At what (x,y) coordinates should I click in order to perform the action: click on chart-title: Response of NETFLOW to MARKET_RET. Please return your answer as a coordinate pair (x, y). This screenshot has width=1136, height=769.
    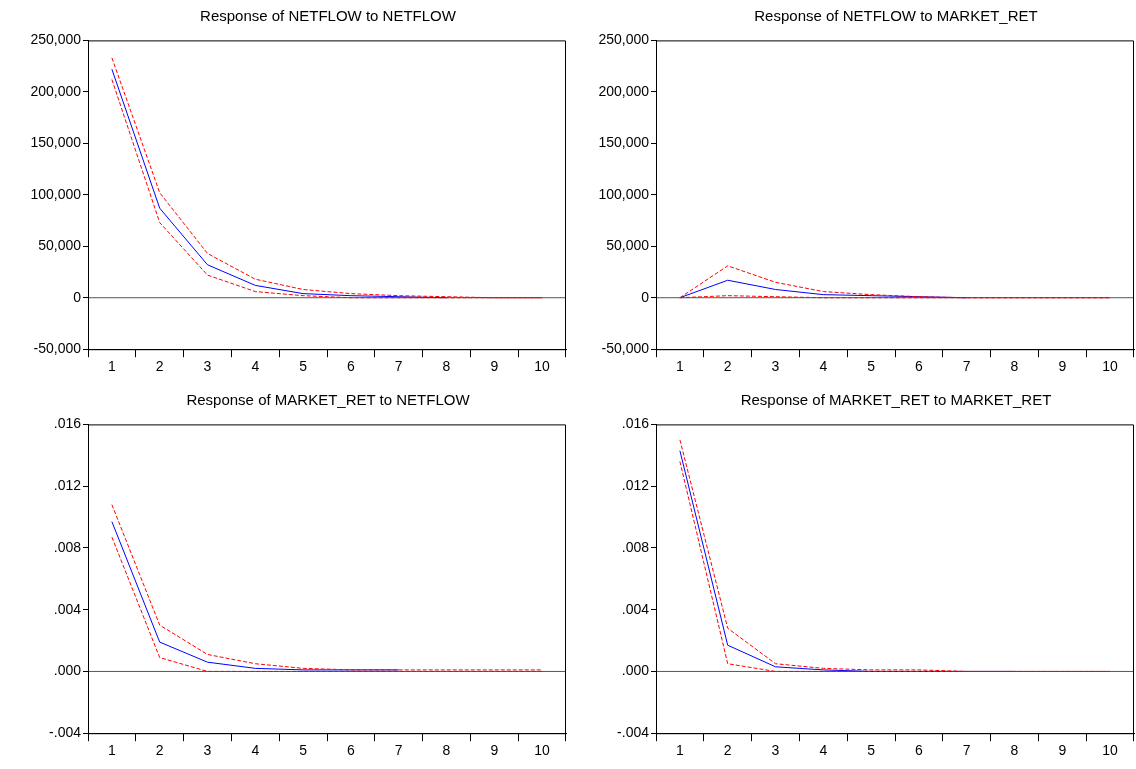
    Looking at the image, I should click on (896, 15).